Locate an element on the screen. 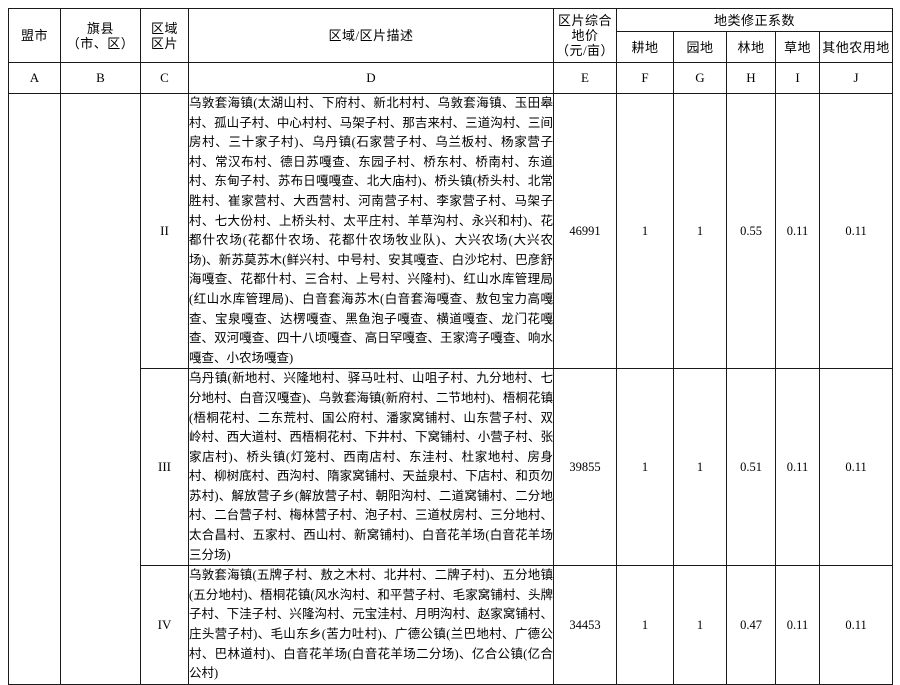 This screenshot has width=900, height=685. header-description: 区域/区片描述 is located at coordinates (371, 35).